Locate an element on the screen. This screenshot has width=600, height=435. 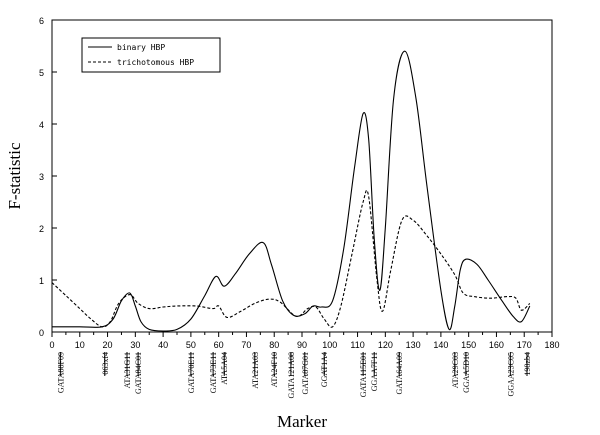
y-tick-label: 5 is located at coordinates (41, 73).